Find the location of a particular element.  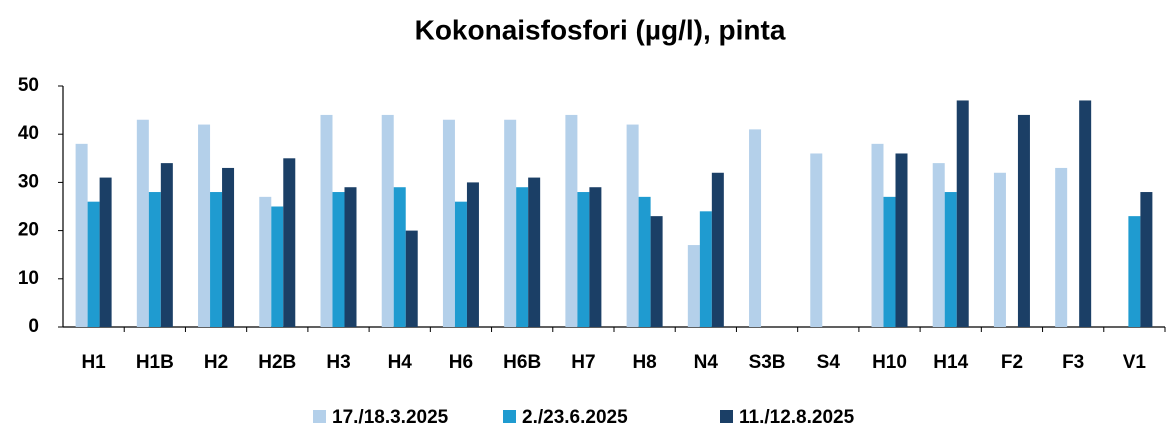

x-tick-label: H2B is located at coordinates (277, 362).